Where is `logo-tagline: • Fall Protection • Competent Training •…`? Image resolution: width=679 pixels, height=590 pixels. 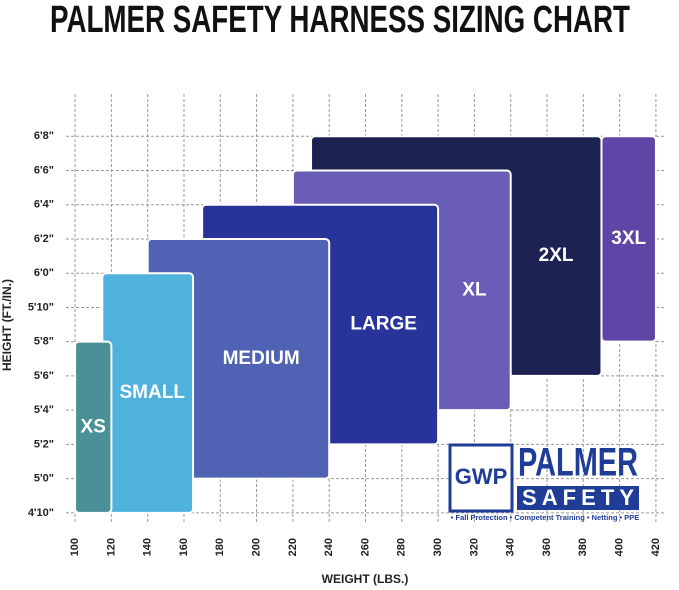 logo-tagline: • Fall Protection • Competent Training •… is located at coordinates (545, 517).